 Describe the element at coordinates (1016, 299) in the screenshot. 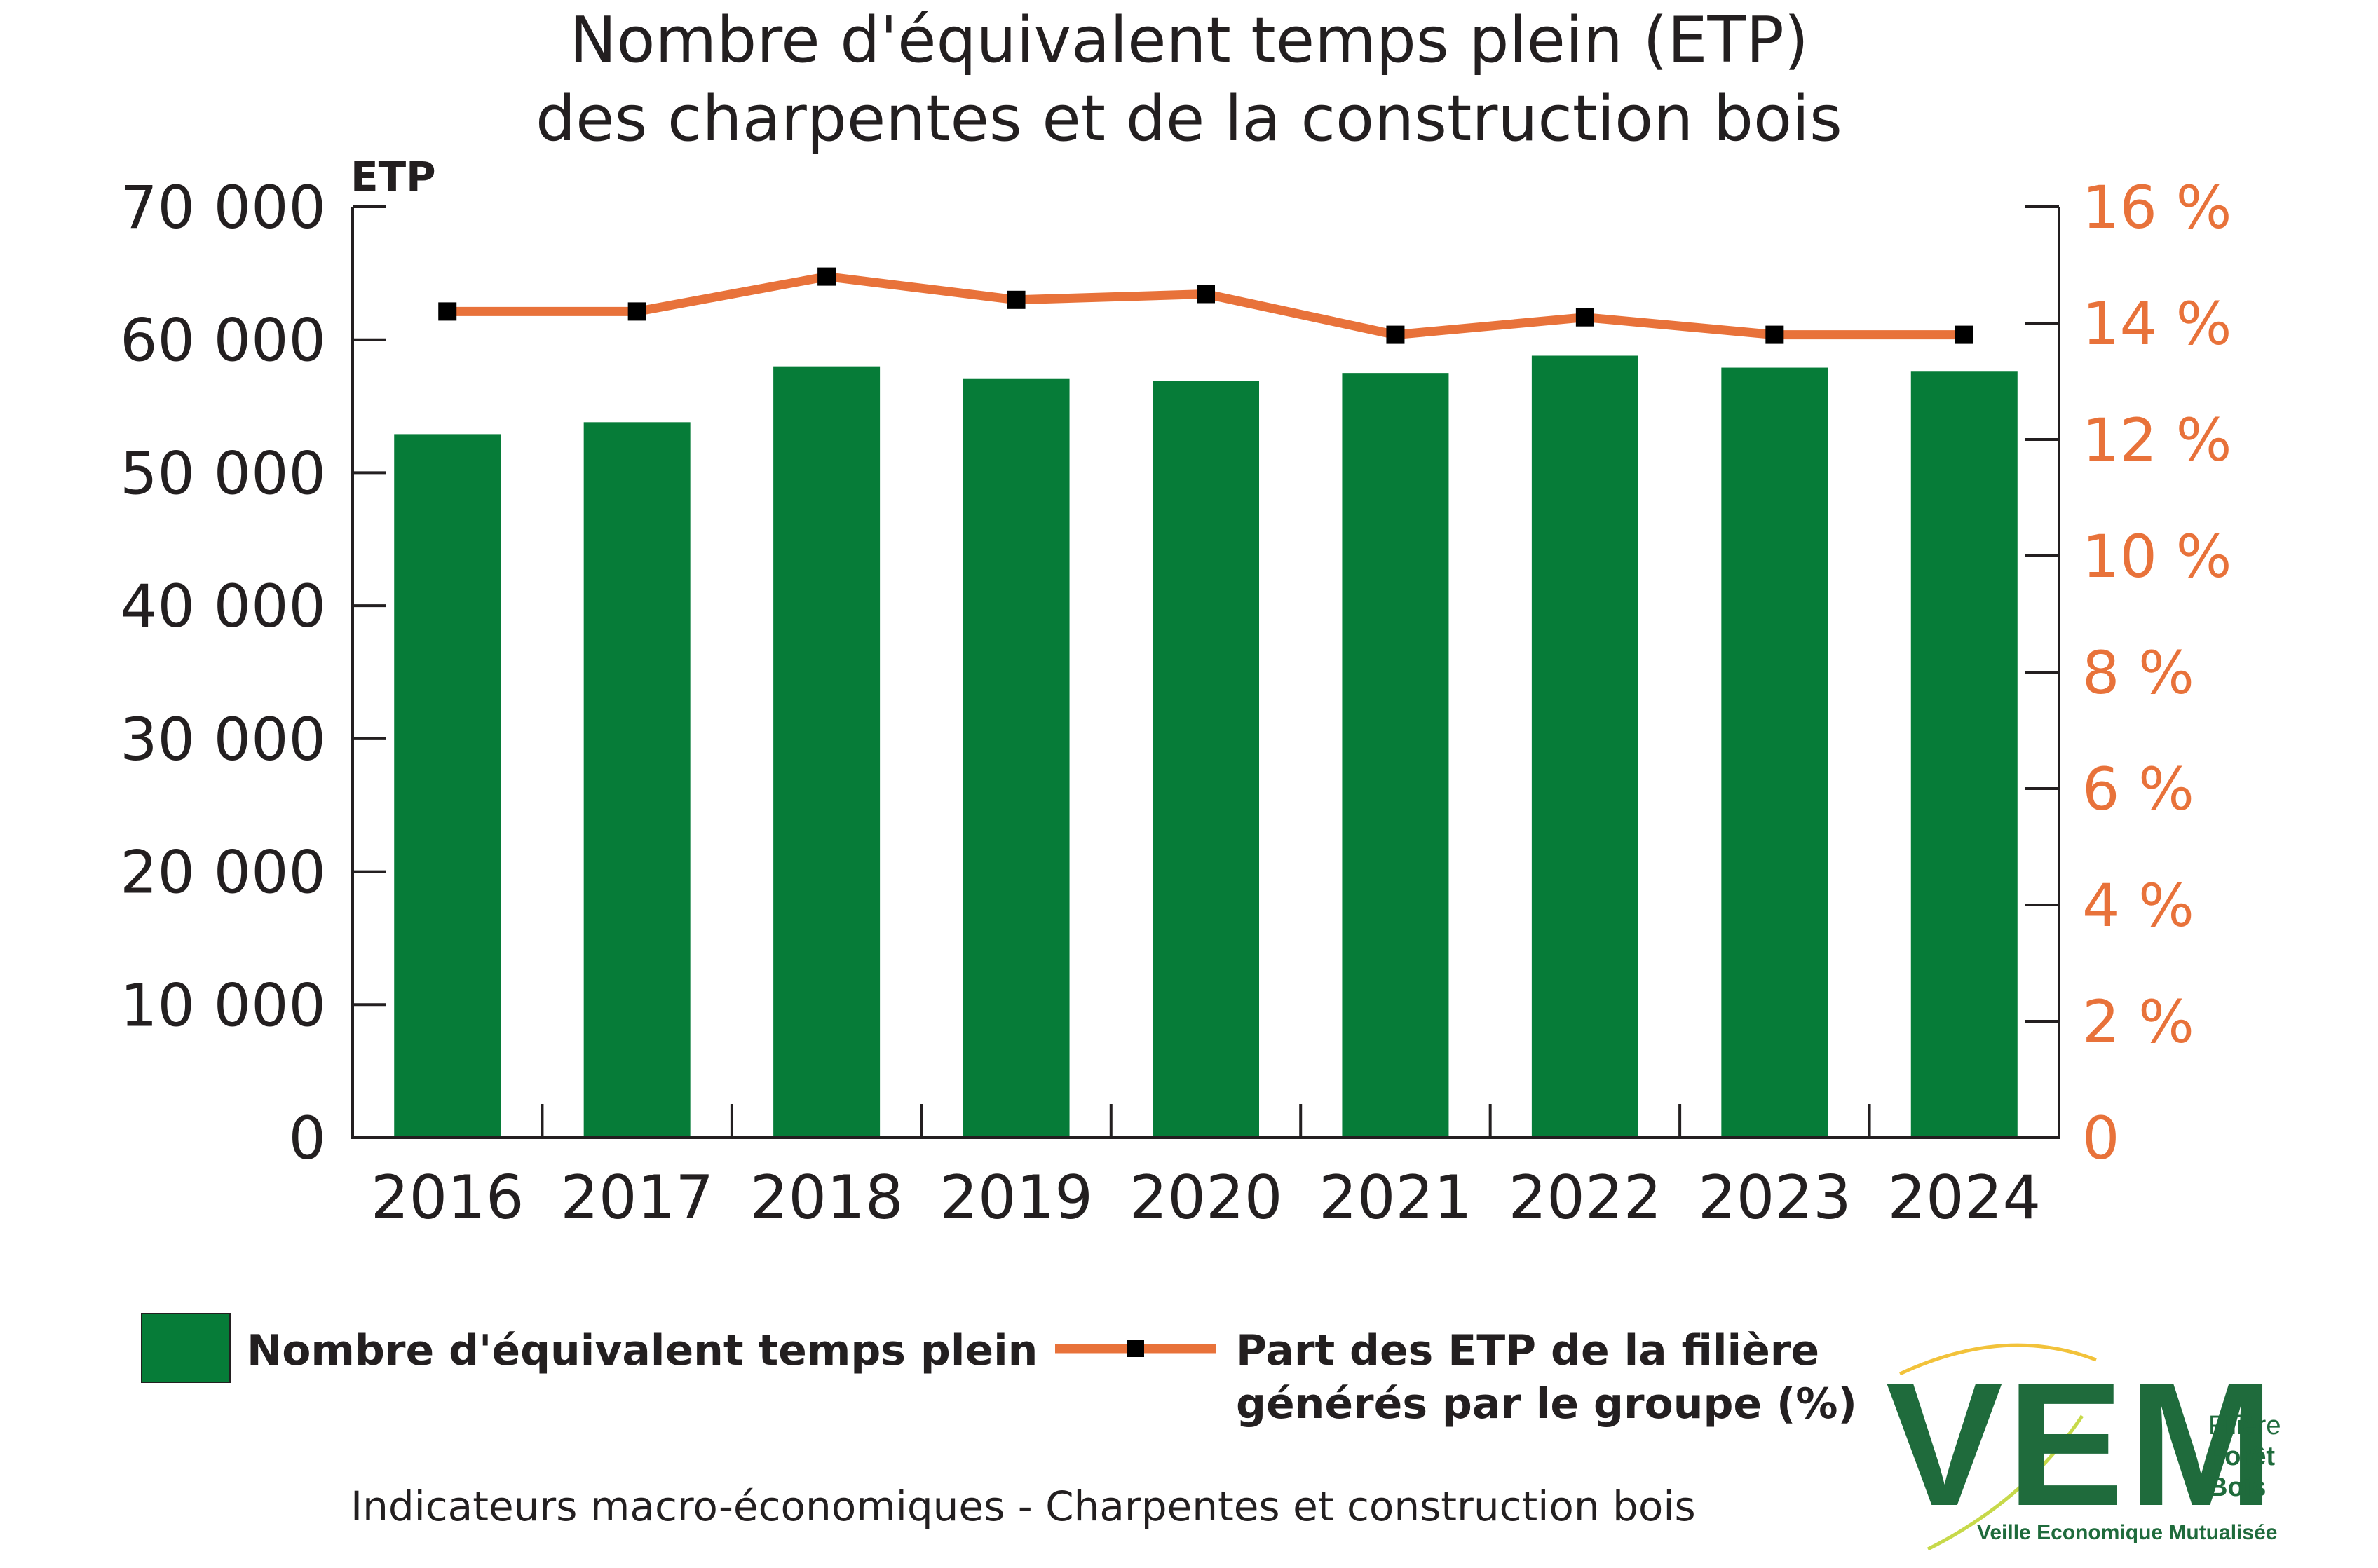

I see `share-point-2019` at that location.